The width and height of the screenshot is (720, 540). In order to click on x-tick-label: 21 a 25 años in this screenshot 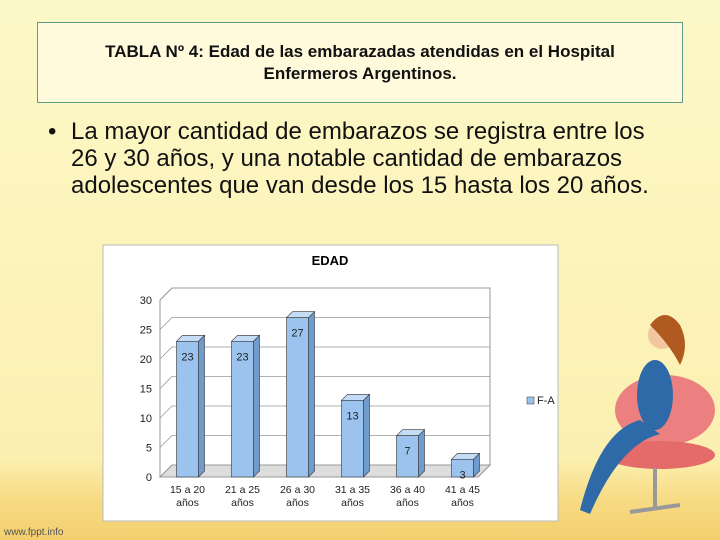, I will do `click(242, 496)`.